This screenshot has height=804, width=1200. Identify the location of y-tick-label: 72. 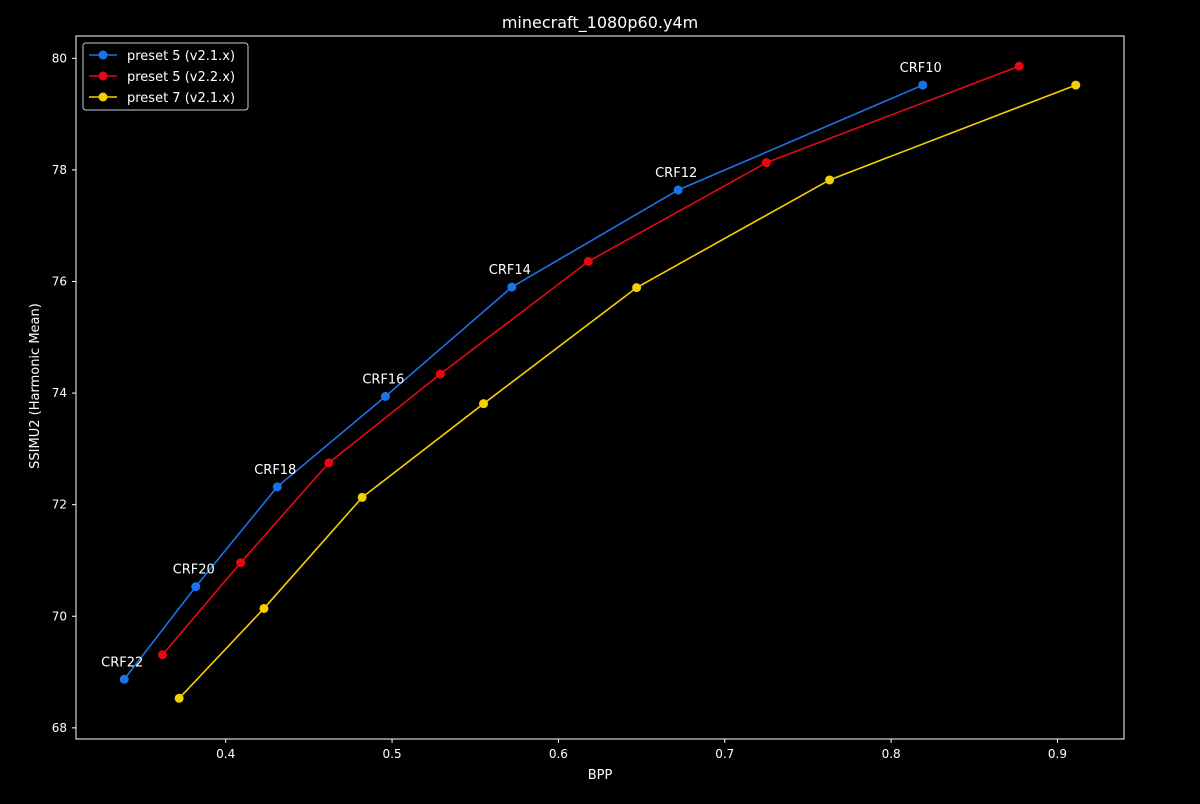
(59, 505).